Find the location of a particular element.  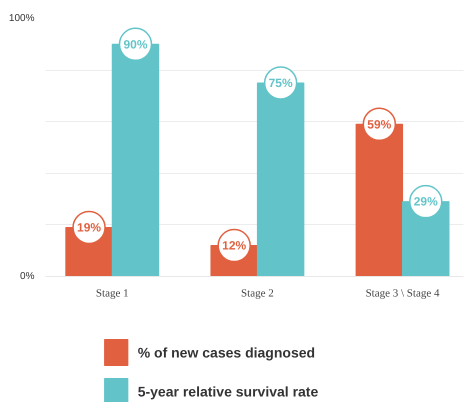

data-label: 12% is located at coordinates (234, 245).